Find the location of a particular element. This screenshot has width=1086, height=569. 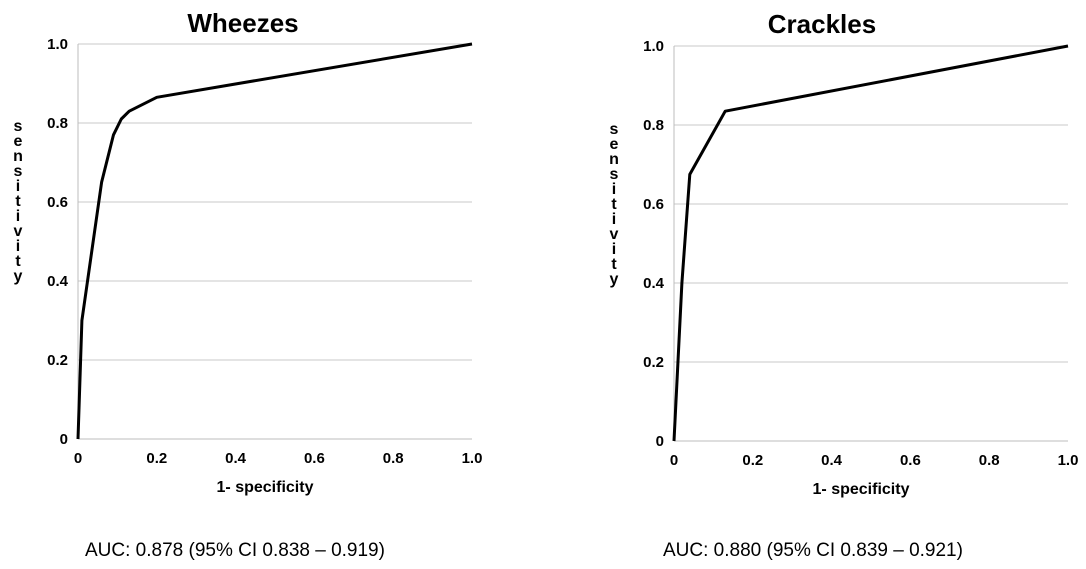

chart-title: Crackles is located at coordinates (822, 24).